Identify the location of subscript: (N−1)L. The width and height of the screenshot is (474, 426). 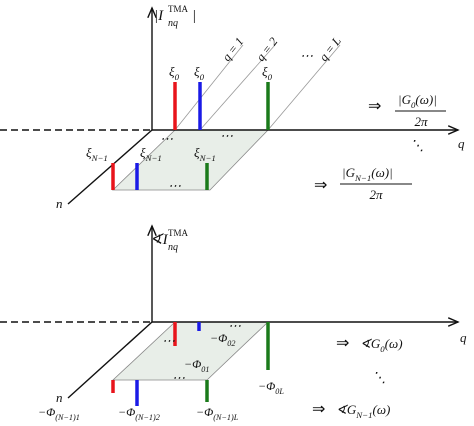
(225, 417).